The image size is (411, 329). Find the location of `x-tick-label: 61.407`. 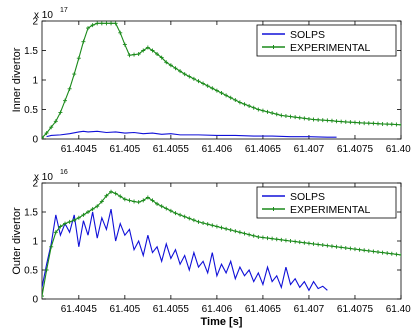

x-tick-label: 61.407 is located at coordinates (309, 309).